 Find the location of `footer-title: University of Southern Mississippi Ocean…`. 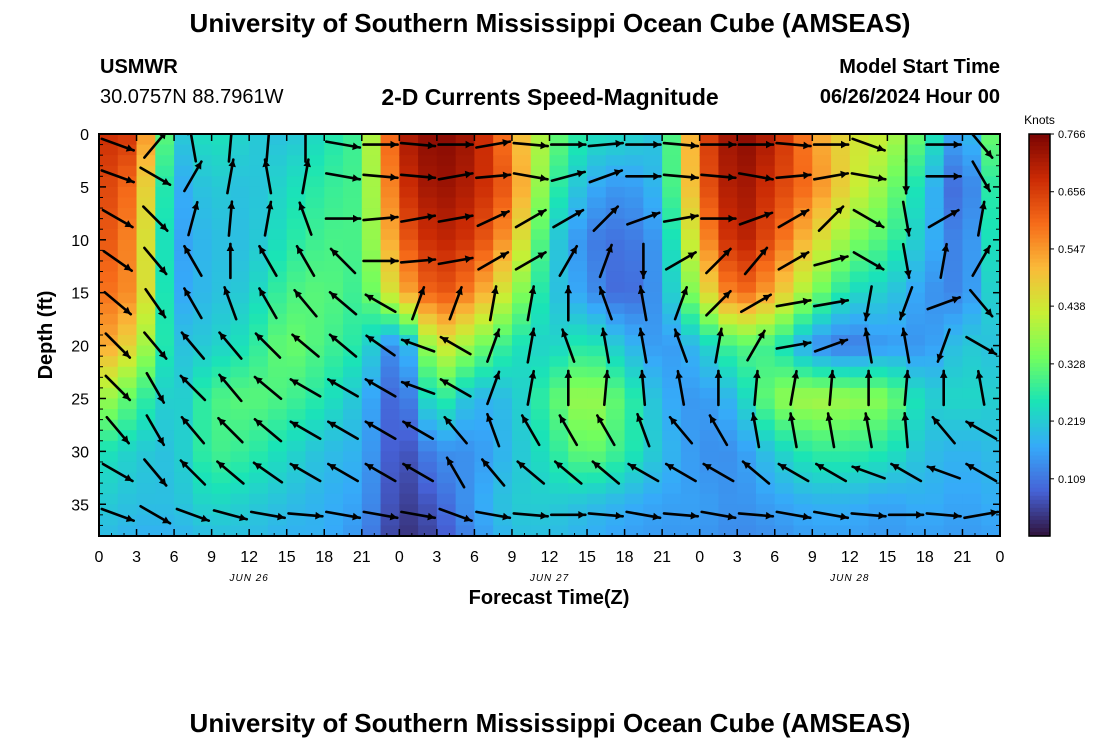

footer-title: University of Southern Mississippi Ocean… is located at coordinates (550, 723).